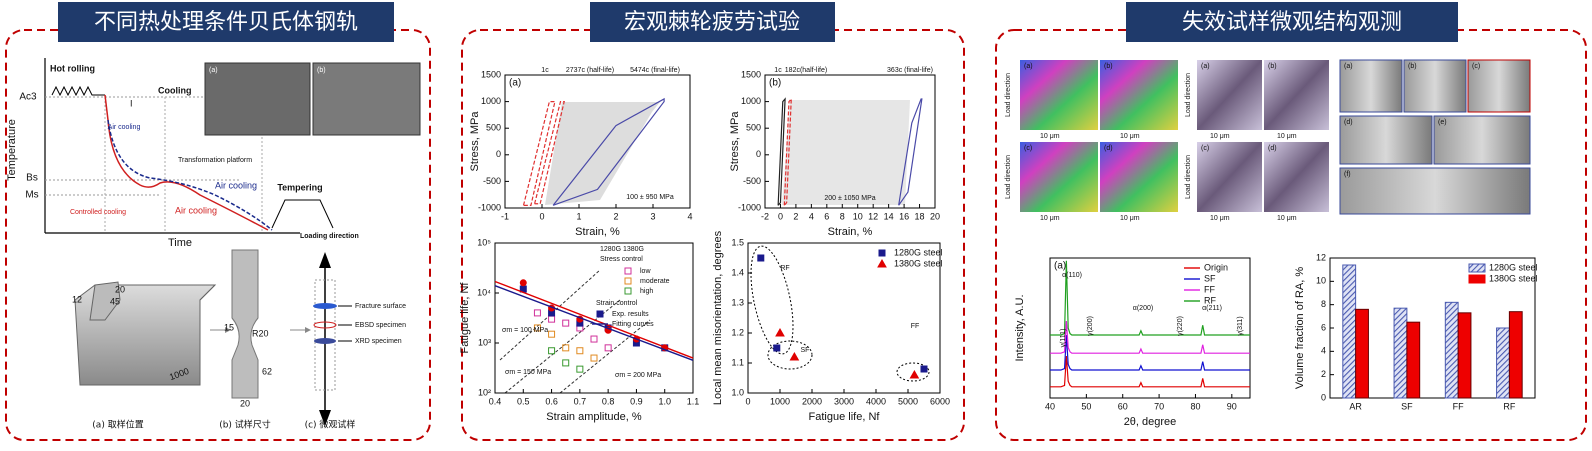  I want to click on x-axis-label: Strain amplitude, %, so click(594, 417).